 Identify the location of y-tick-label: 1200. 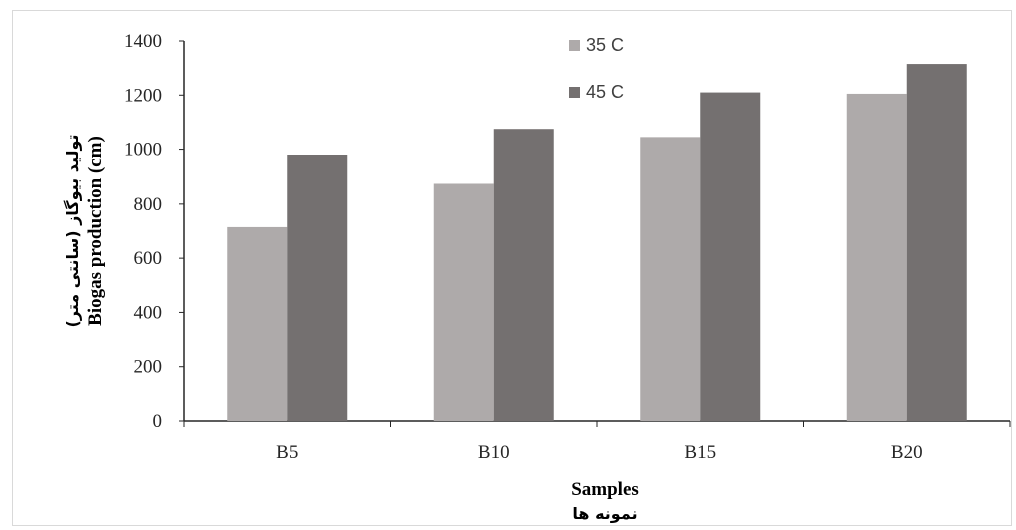
(143, 95).